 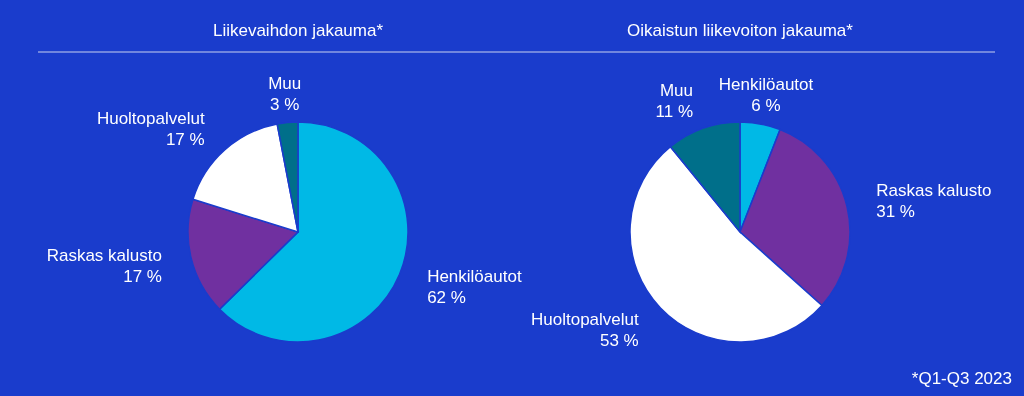 I want to click on data-label: 3 %, so click(x=285, y=104).